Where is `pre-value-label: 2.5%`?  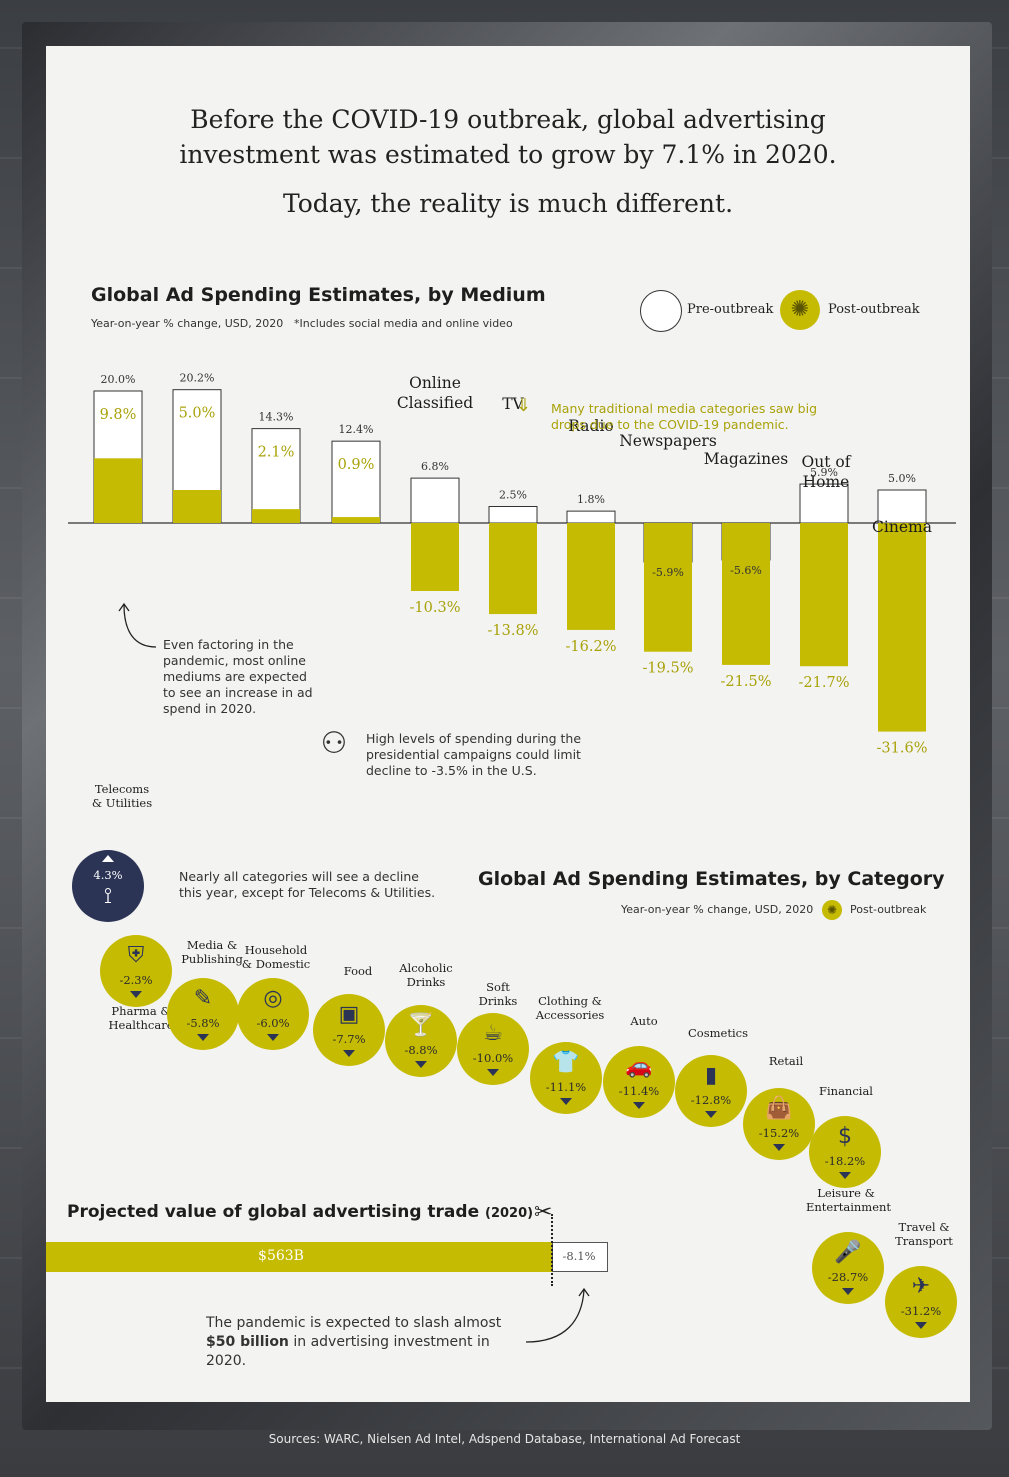
pre-value-label: 2.5% is located at coordinates (513, 495).